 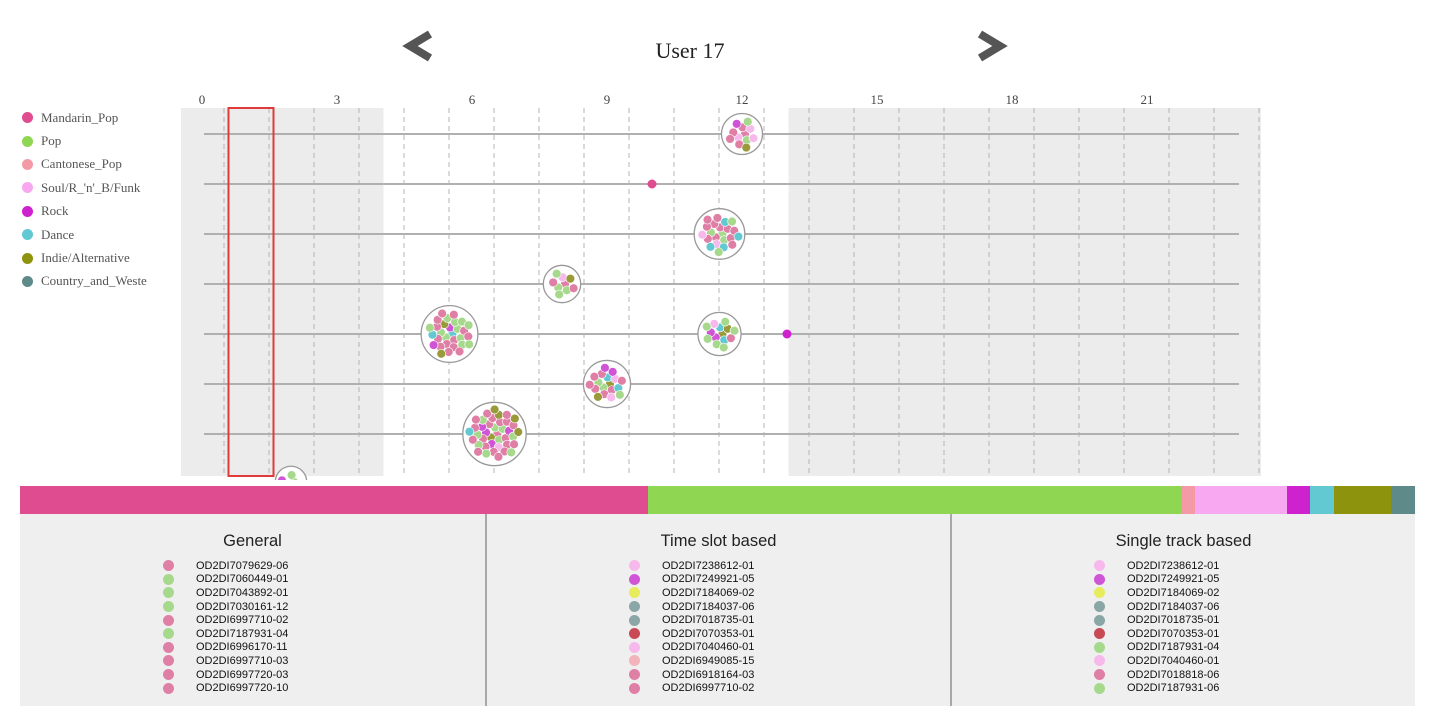 What do you see at coordinates (251, 292) in the screenshot?
I see `time-selection-brush` at bounding box center [251, 292].